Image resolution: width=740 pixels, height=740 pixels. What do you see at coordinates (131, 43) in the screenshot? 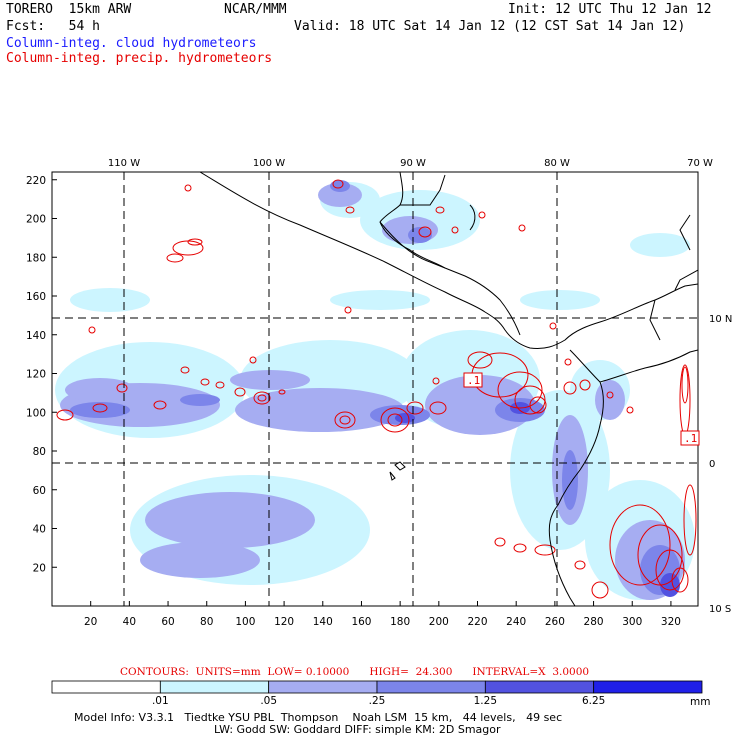
I see `legend-cloud-label: Column-integ. cloud hydrometeors` at bounding box center [131, 43].